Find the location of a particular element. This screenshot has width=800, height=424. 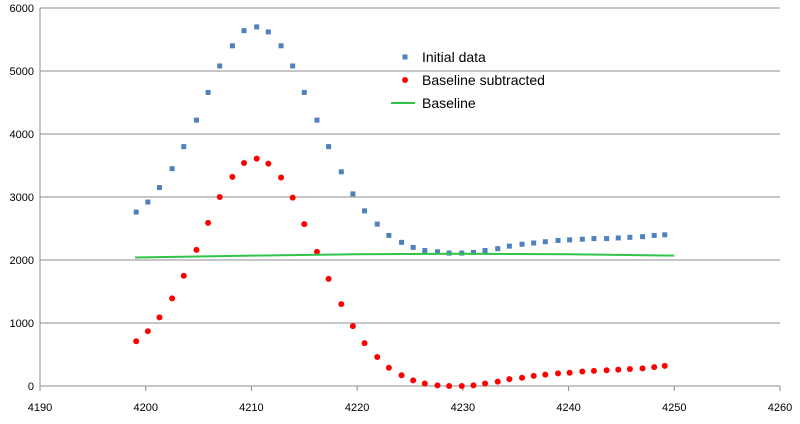

legend-baseline-subtracted-label: Baseline subtracted is located at coordinates (483, 80).